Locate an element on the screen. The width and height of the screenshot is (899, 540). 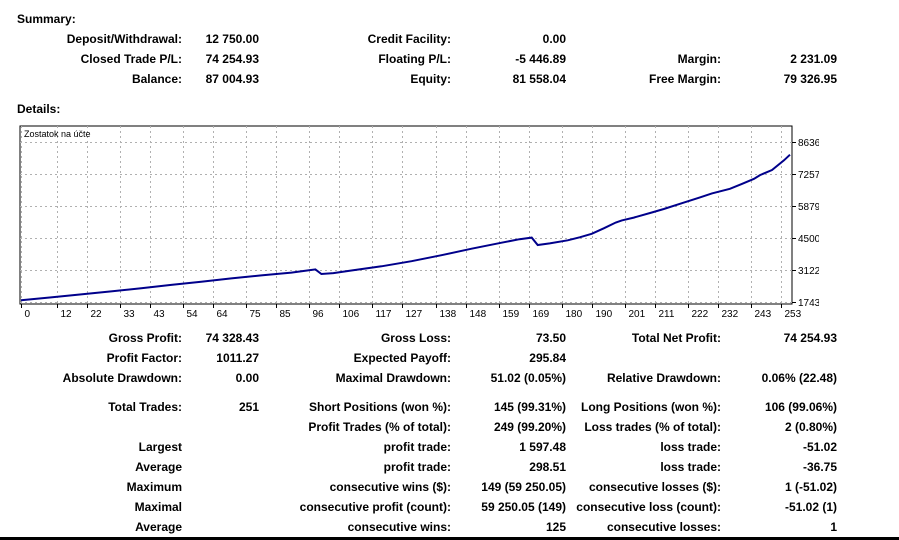
maximal-drawdown-value: 51.02 (0.05%) is located at coordinates (528, 378).